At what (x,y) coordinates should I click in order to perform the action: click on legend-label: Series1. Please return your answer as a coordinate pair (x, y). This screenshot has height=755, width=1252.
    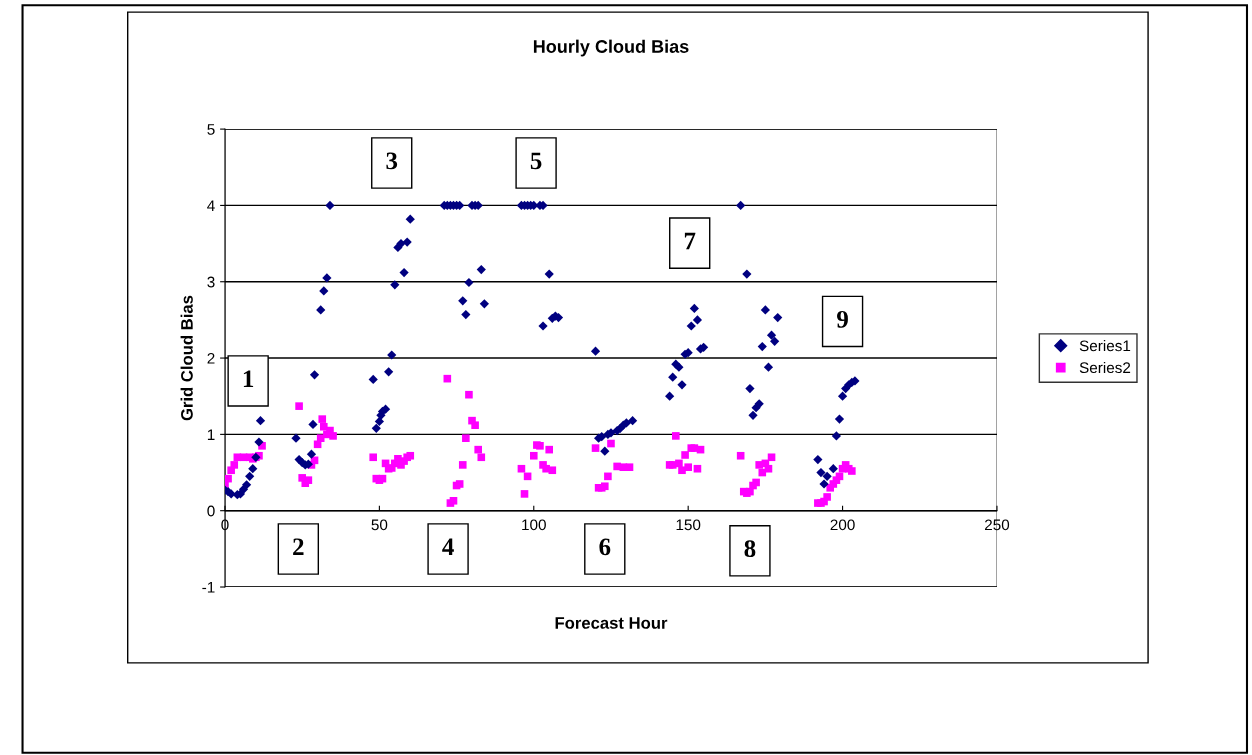
    Looking at the image, I should click on (1105, 346).